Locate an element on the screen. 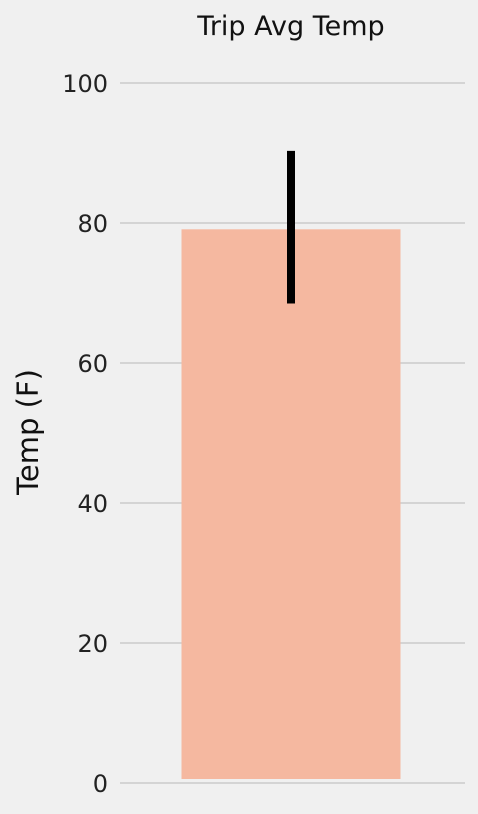 The height and width of the screenshot is (814, 478). y-tick-labels: 0 20 40 60 80 100 is located at coordinates (85, 434).